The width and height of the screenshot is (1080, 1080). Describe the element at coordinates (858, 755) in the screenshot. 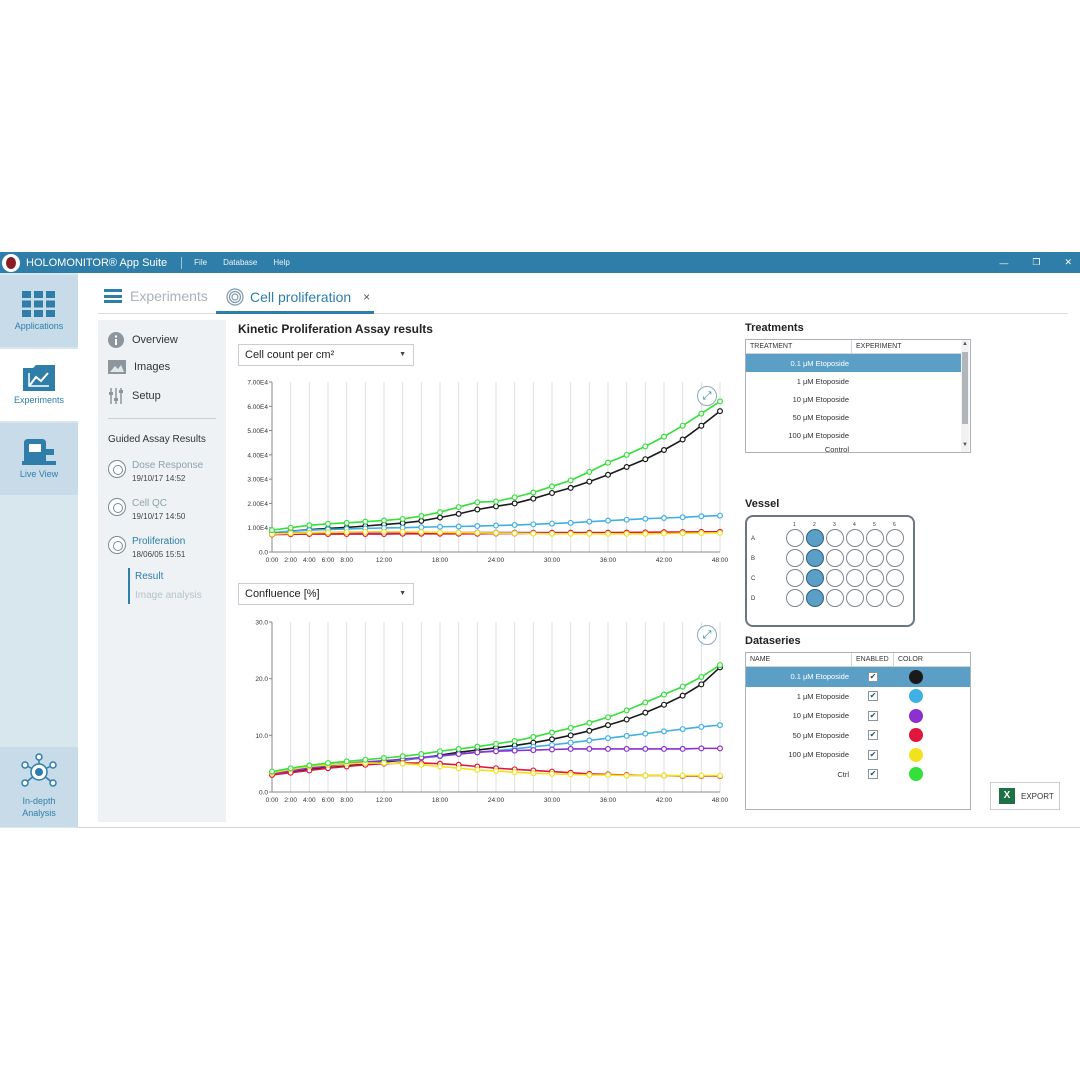

I see `dataseries-row: 100 μM Etoposide ✔` at that location.